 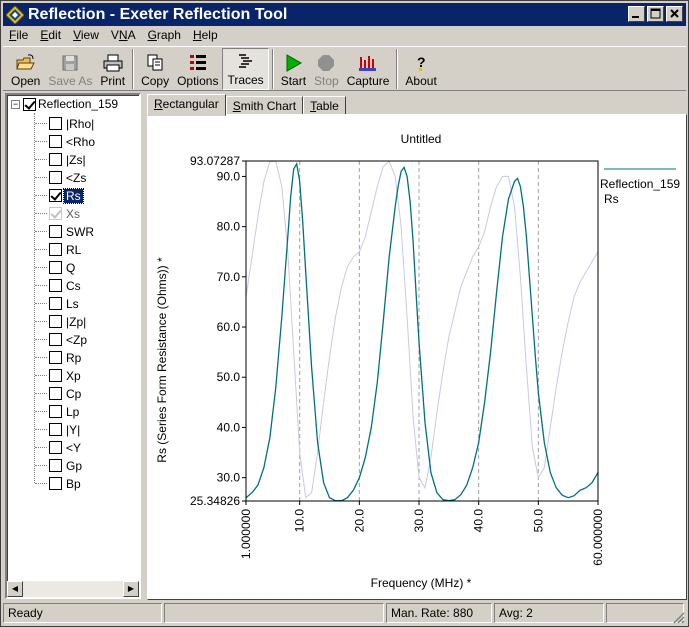 I want to click on tree-item: |Zp|, so click(x=68, y=321).